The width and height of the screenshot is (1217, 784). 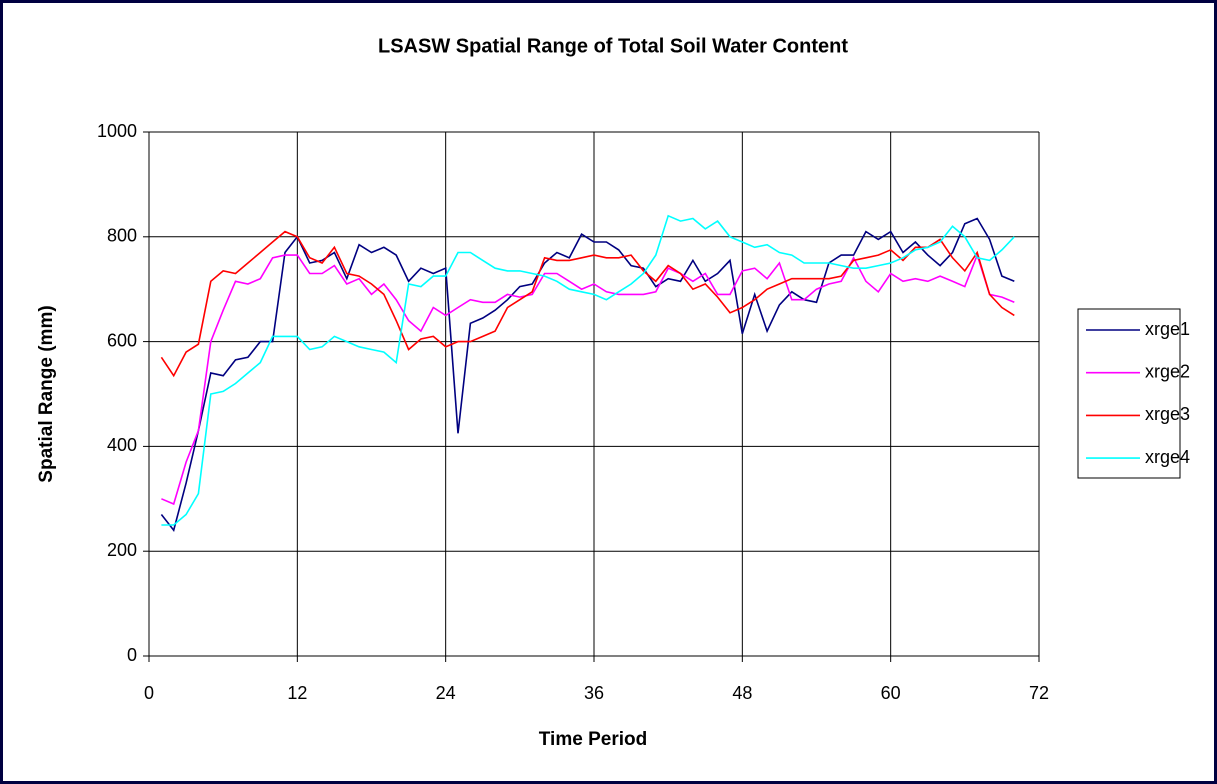 What do you see at coordinates (1167, 371) in the screenshot?
I see `legend-label: xrge2` at bounding box center [1167, 371].